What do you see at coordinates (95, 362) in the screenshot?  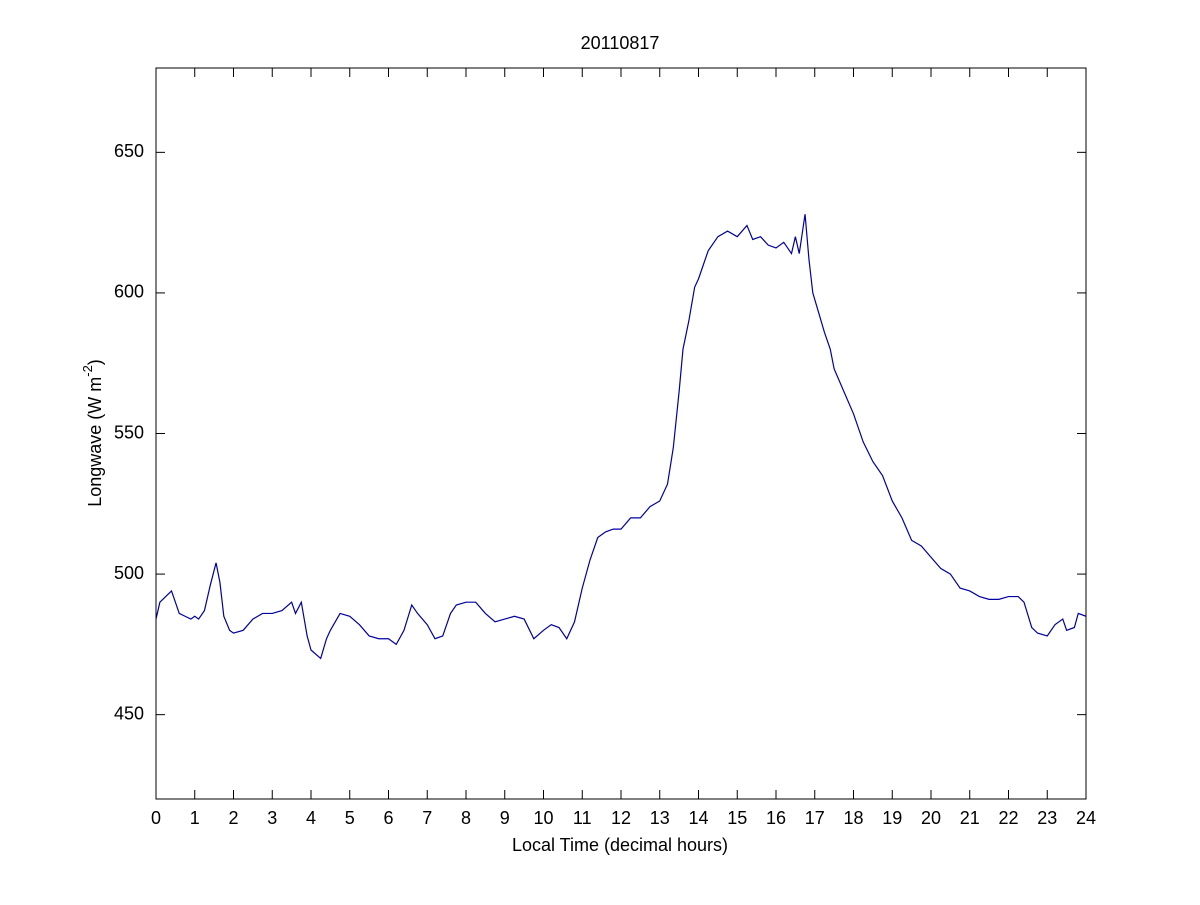 I see `y-label-suffix: )` at bounding box center [95, 362].